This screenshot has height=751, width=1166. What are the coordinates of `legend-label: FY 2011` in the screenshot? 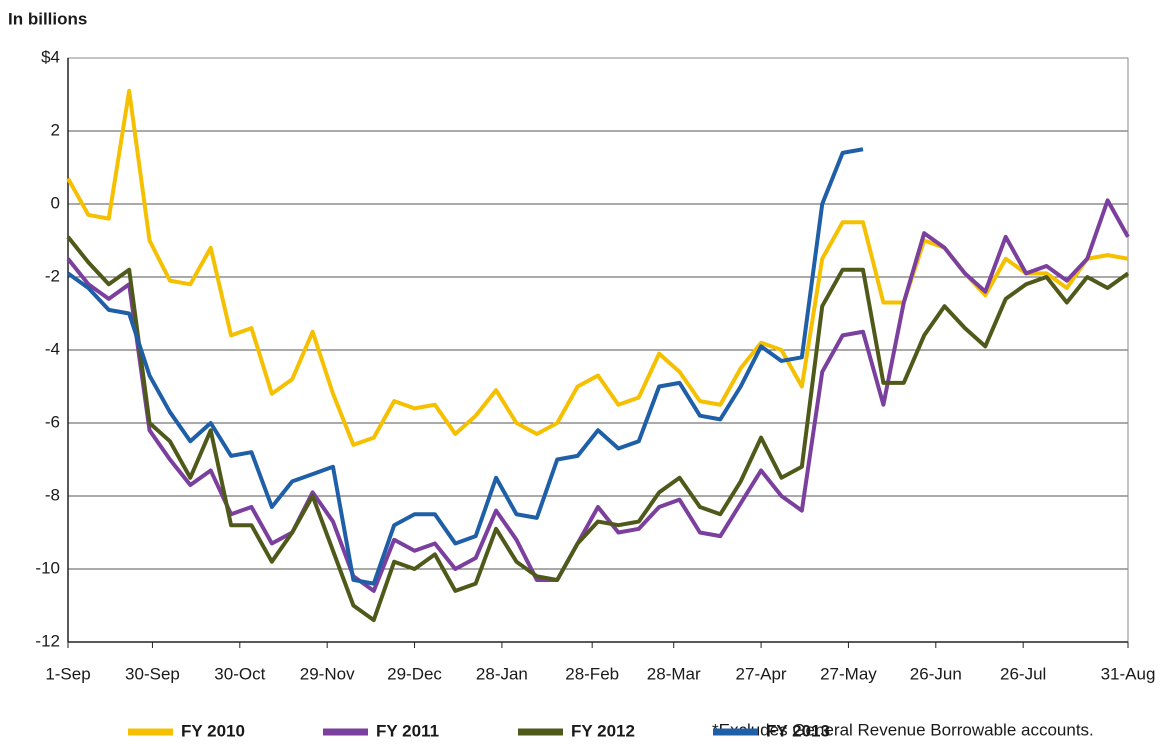 It's located at (407, 730).